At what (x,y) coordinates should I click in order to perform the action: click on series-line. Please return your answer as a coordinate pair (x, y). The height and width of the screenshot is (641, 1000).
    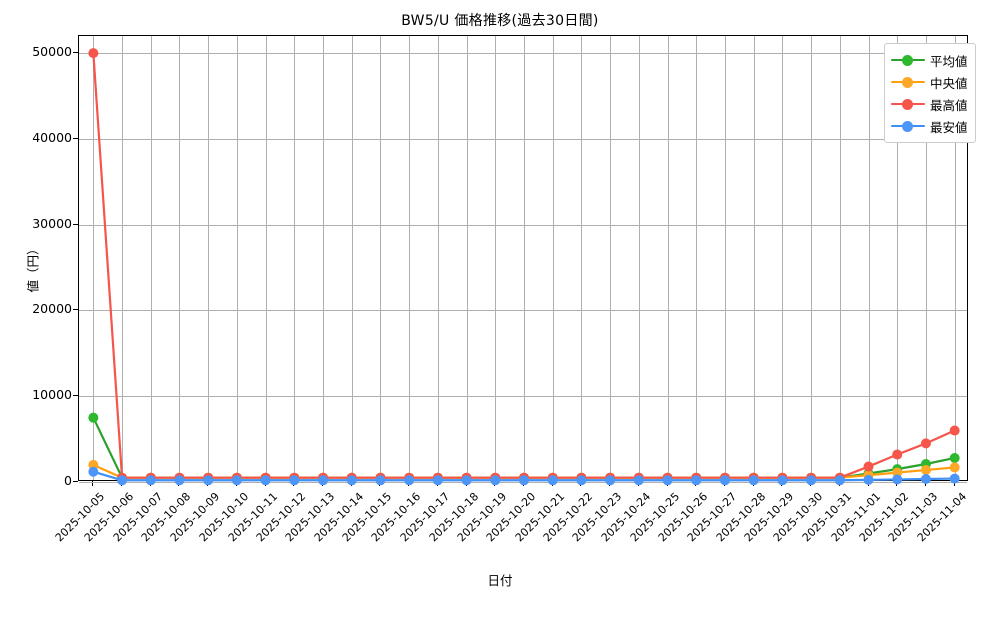
    Looking at the image, I should click on (524, 447).